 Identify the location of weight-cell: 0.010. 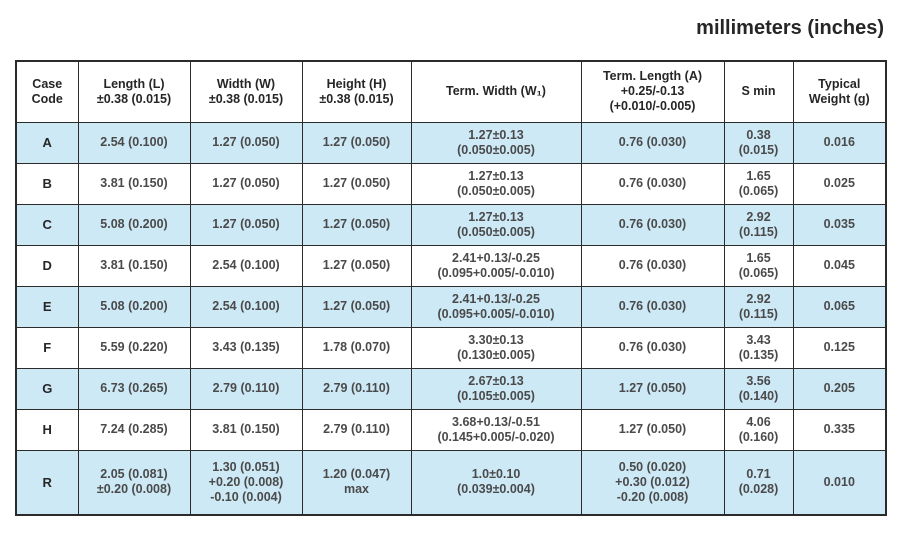
(839, 482).